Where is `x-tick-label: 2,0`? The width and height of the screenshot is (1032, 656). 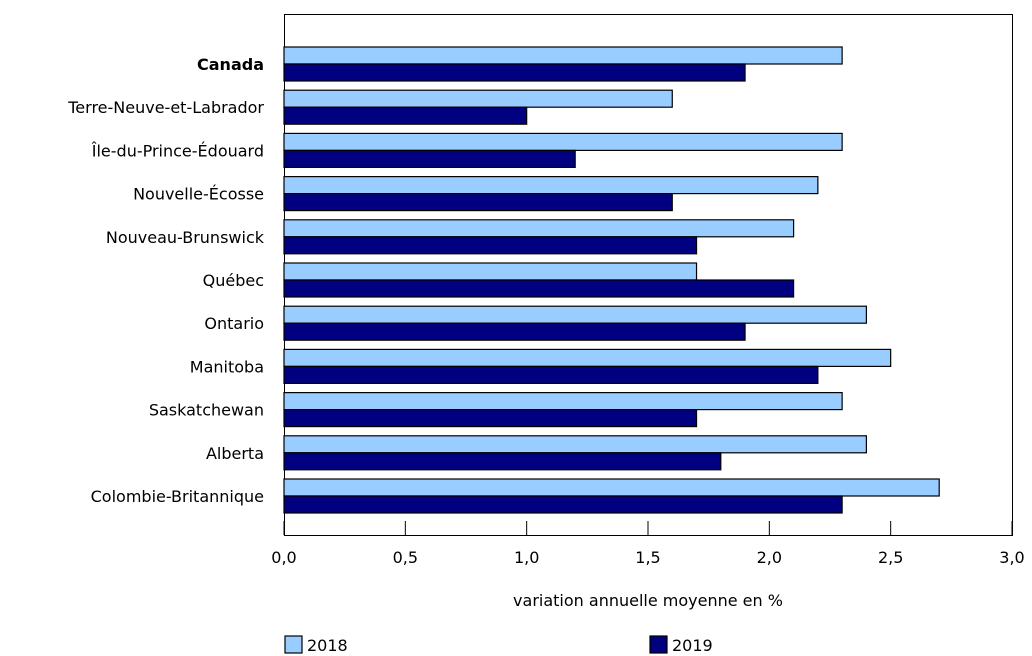
x-tick-label: 2,0 is located at coordinates (769, 557).